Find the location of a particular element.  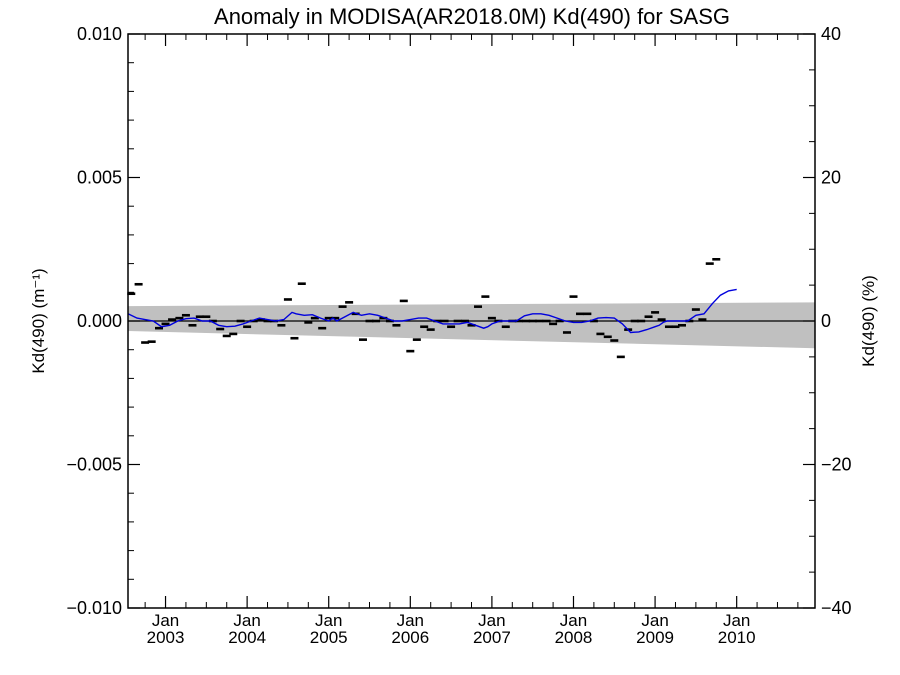

y-left-tick-label: −0.010 is located at coordinates (94, 608).